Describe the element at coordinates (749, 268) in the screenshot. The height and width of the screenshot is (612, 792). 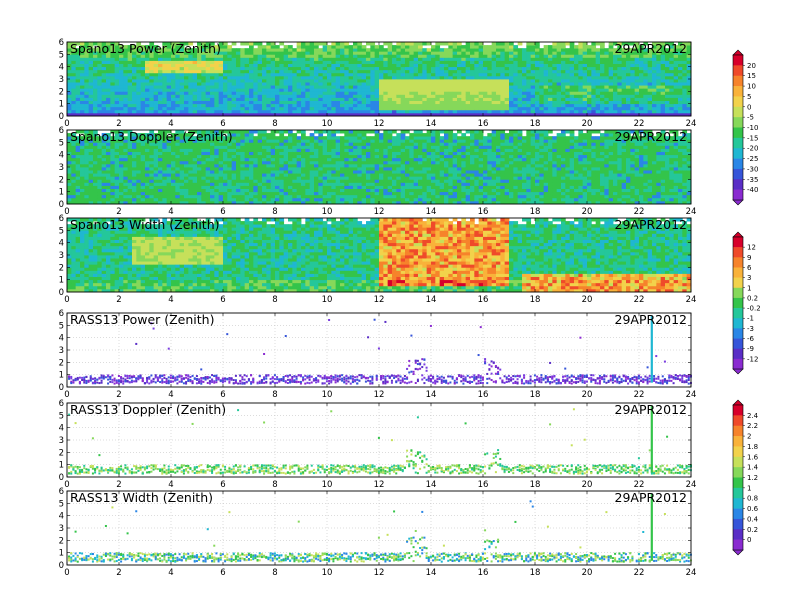
I see `colorbar-tick-label: 6` at that location.